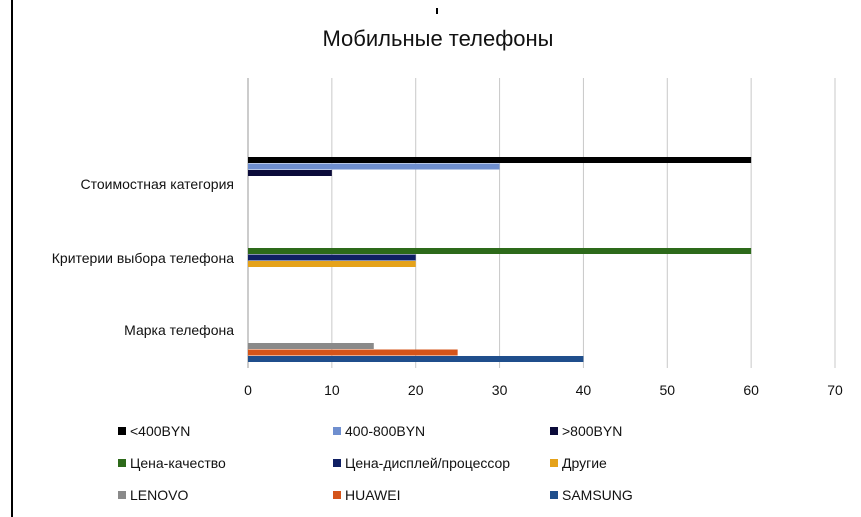 The image size is (861, 517). What do you see at coordinates (835, 390) in the screenshot?
I see `x-tick-label: 70` at bounding box center [835, 390].